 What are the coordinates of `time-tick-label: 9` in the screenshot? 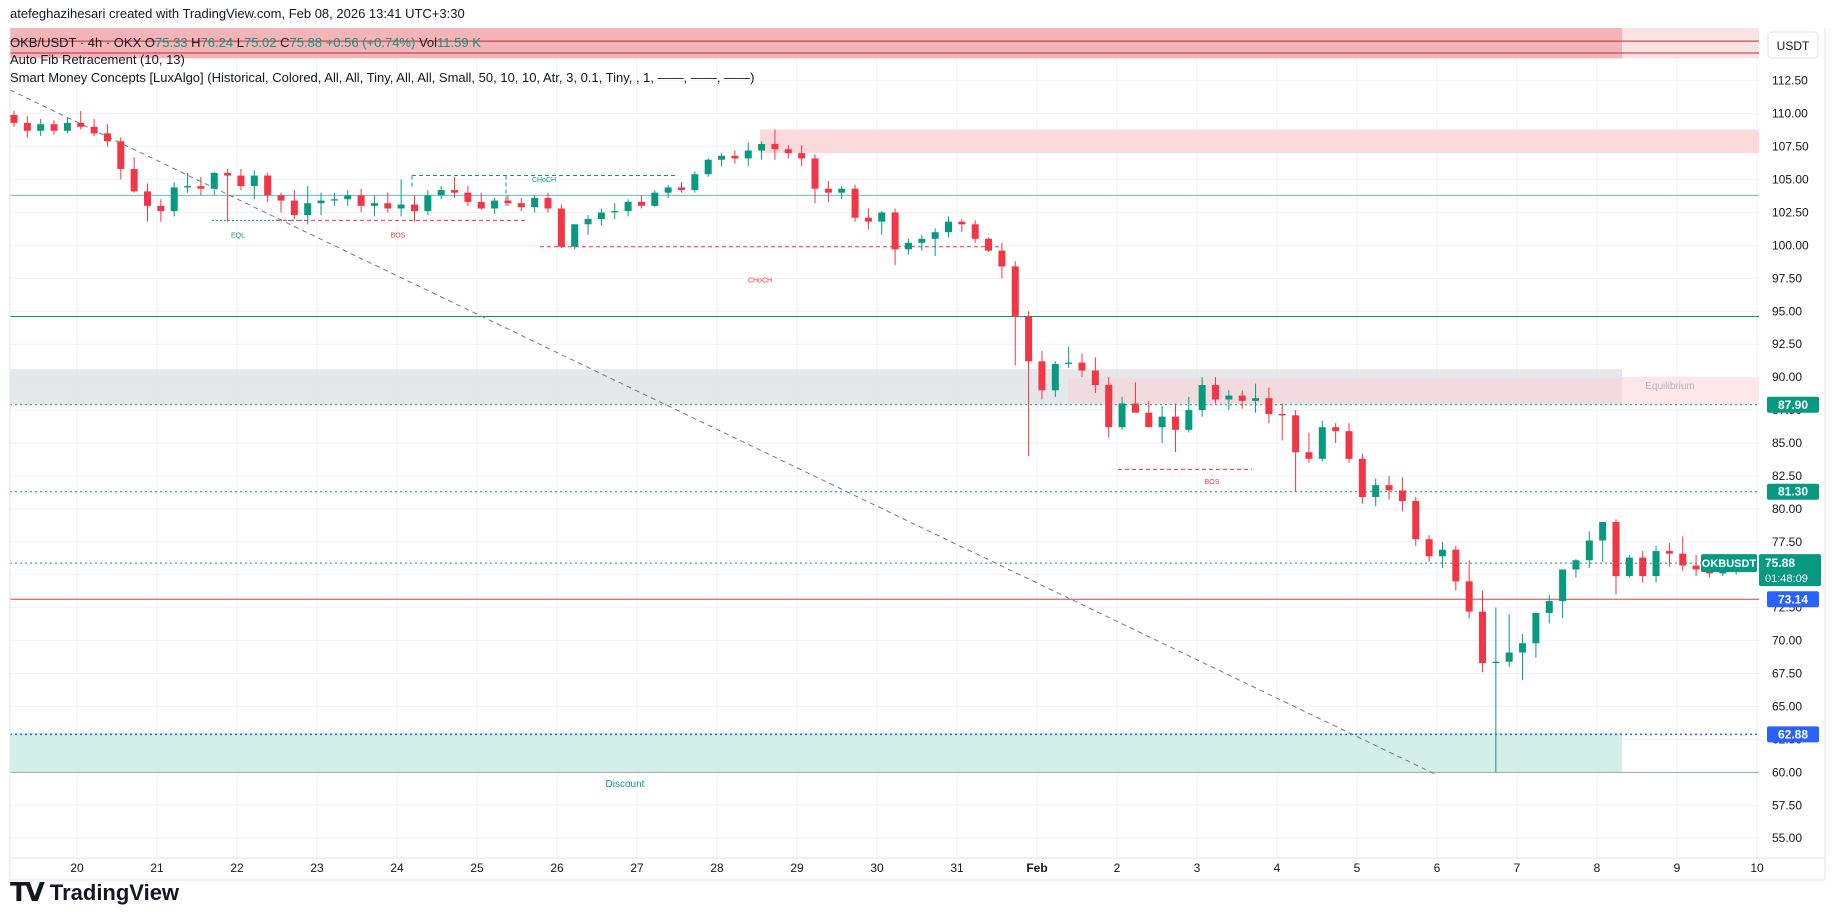 It's located at (1677, 868).